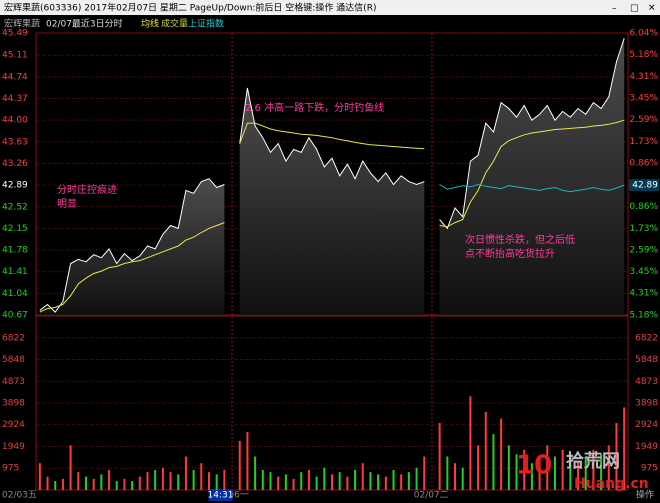 This screenshot has width=660, height=503. Describe the element at coordinates (649, 469) in the screenshot. I see `volume-tick-label-right: 975` at that location.